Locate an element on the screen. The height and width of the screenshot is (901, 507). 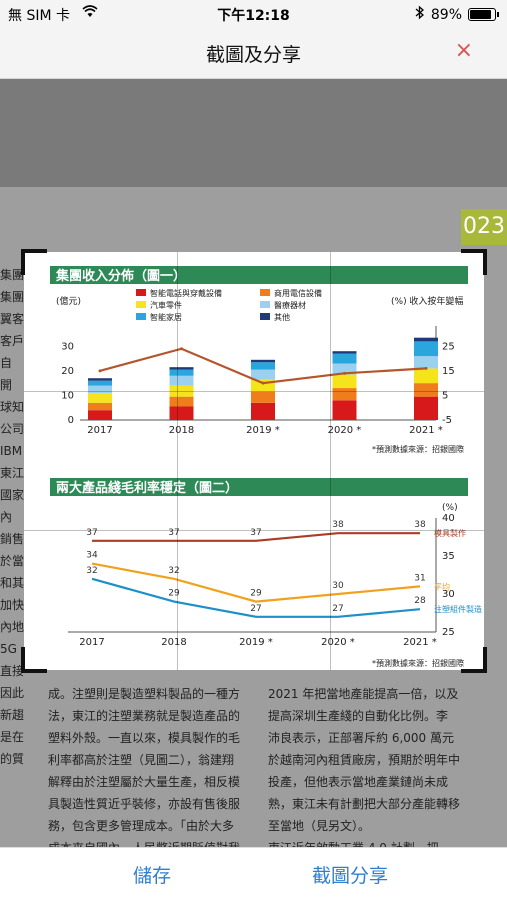
crop-handle-top-right is located at coordinates (474, 262).